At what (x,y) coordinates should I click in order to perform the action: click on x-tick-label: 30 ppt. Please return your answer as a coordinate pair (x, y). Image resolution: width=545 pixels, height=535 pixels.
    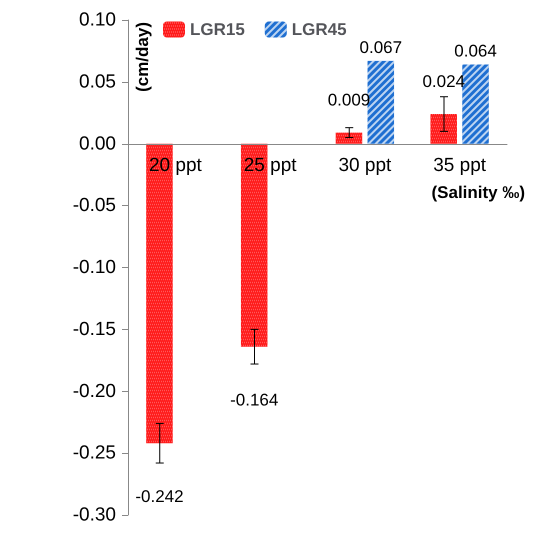
    Looking at the image, I should click on (365, 165).